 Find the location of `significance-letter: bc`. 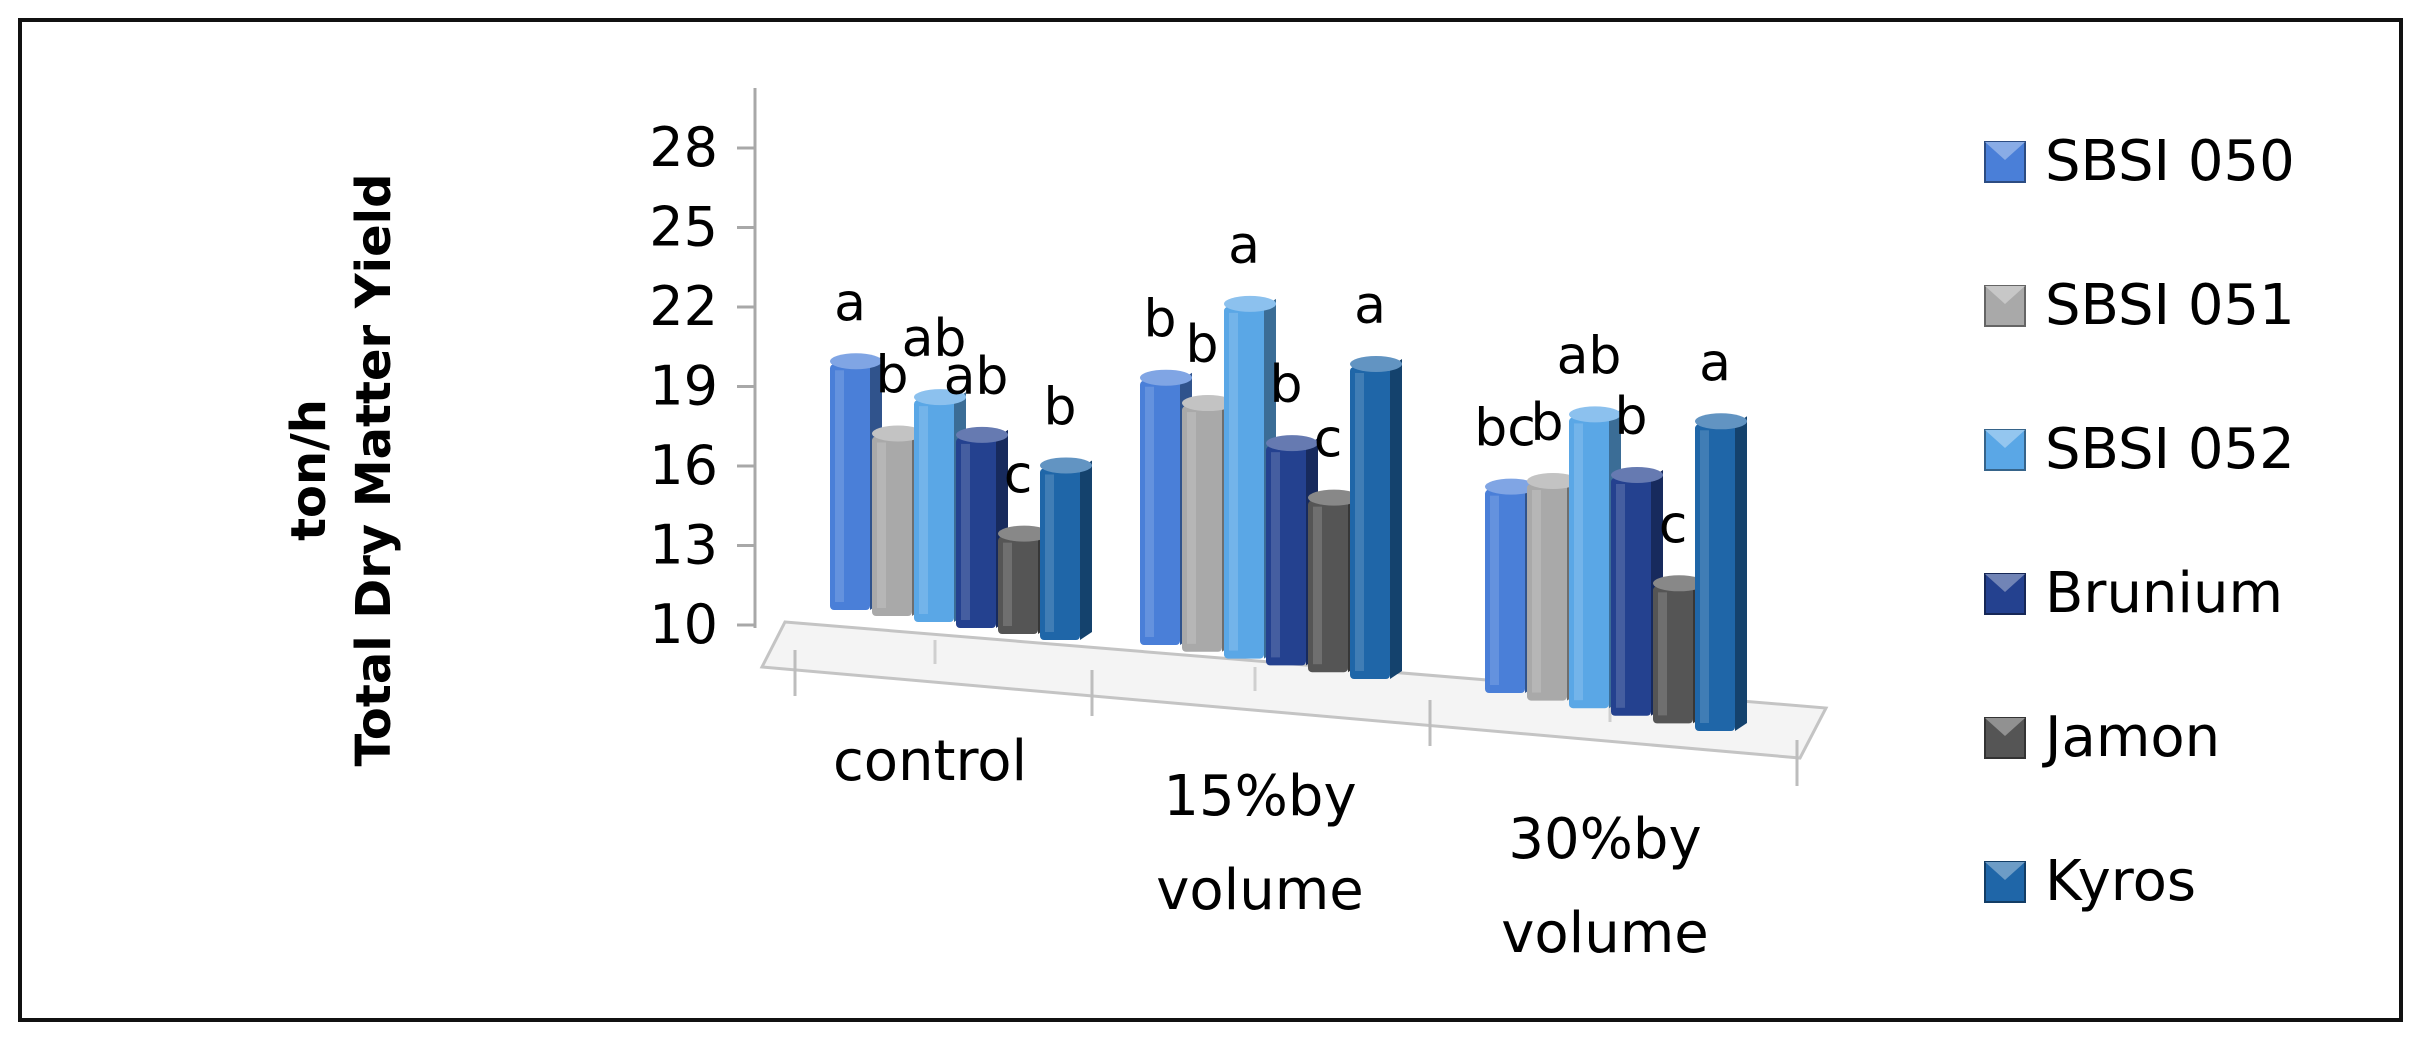

significance-letter: bc is located at coordinates (1505, 429).